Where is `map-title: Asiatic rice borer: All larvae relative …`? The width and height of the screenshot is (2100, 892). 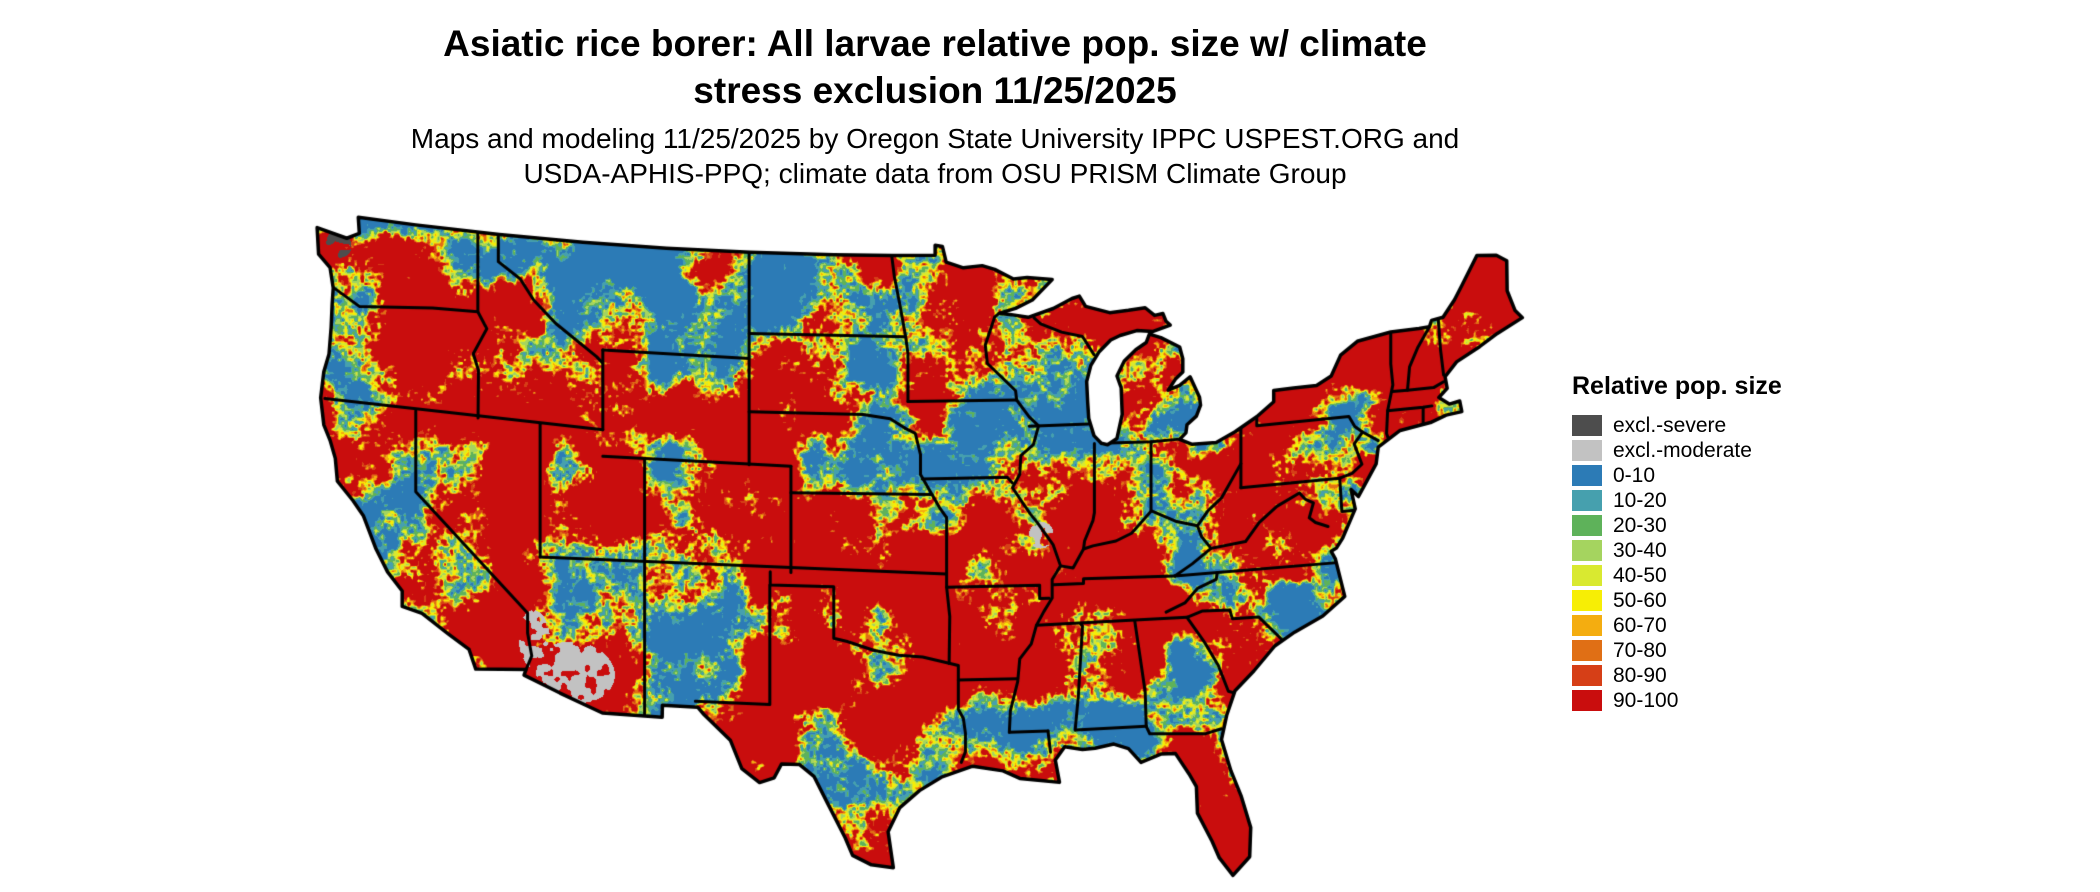 map-title: Asiatic rice borer: All larvae relative … is located at coordinates (935, 67).